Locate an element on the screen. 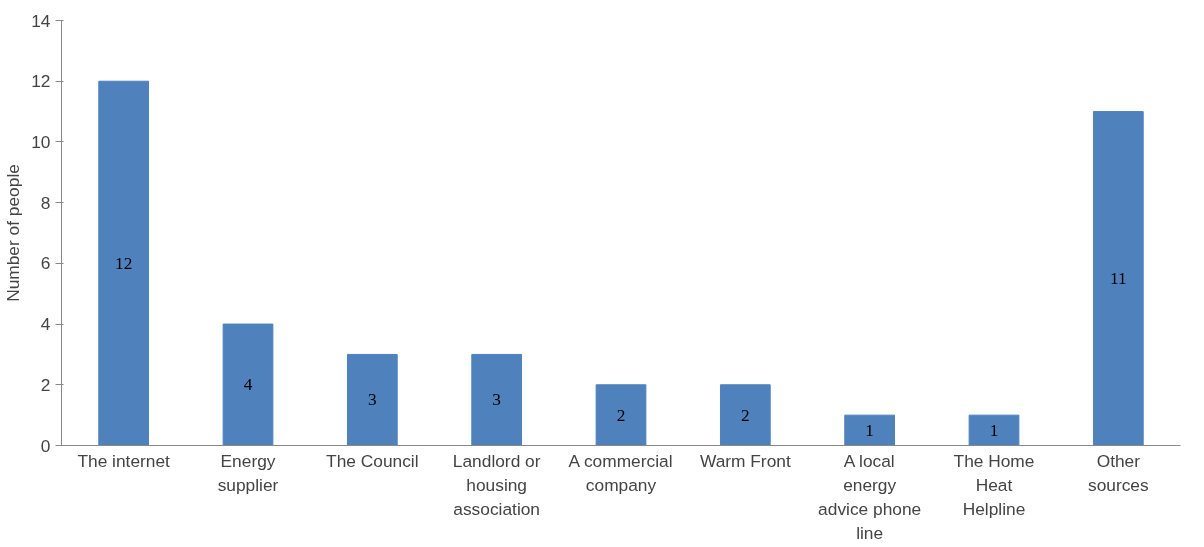  y-tick-label: 8 is located at coordinates (45, 202).